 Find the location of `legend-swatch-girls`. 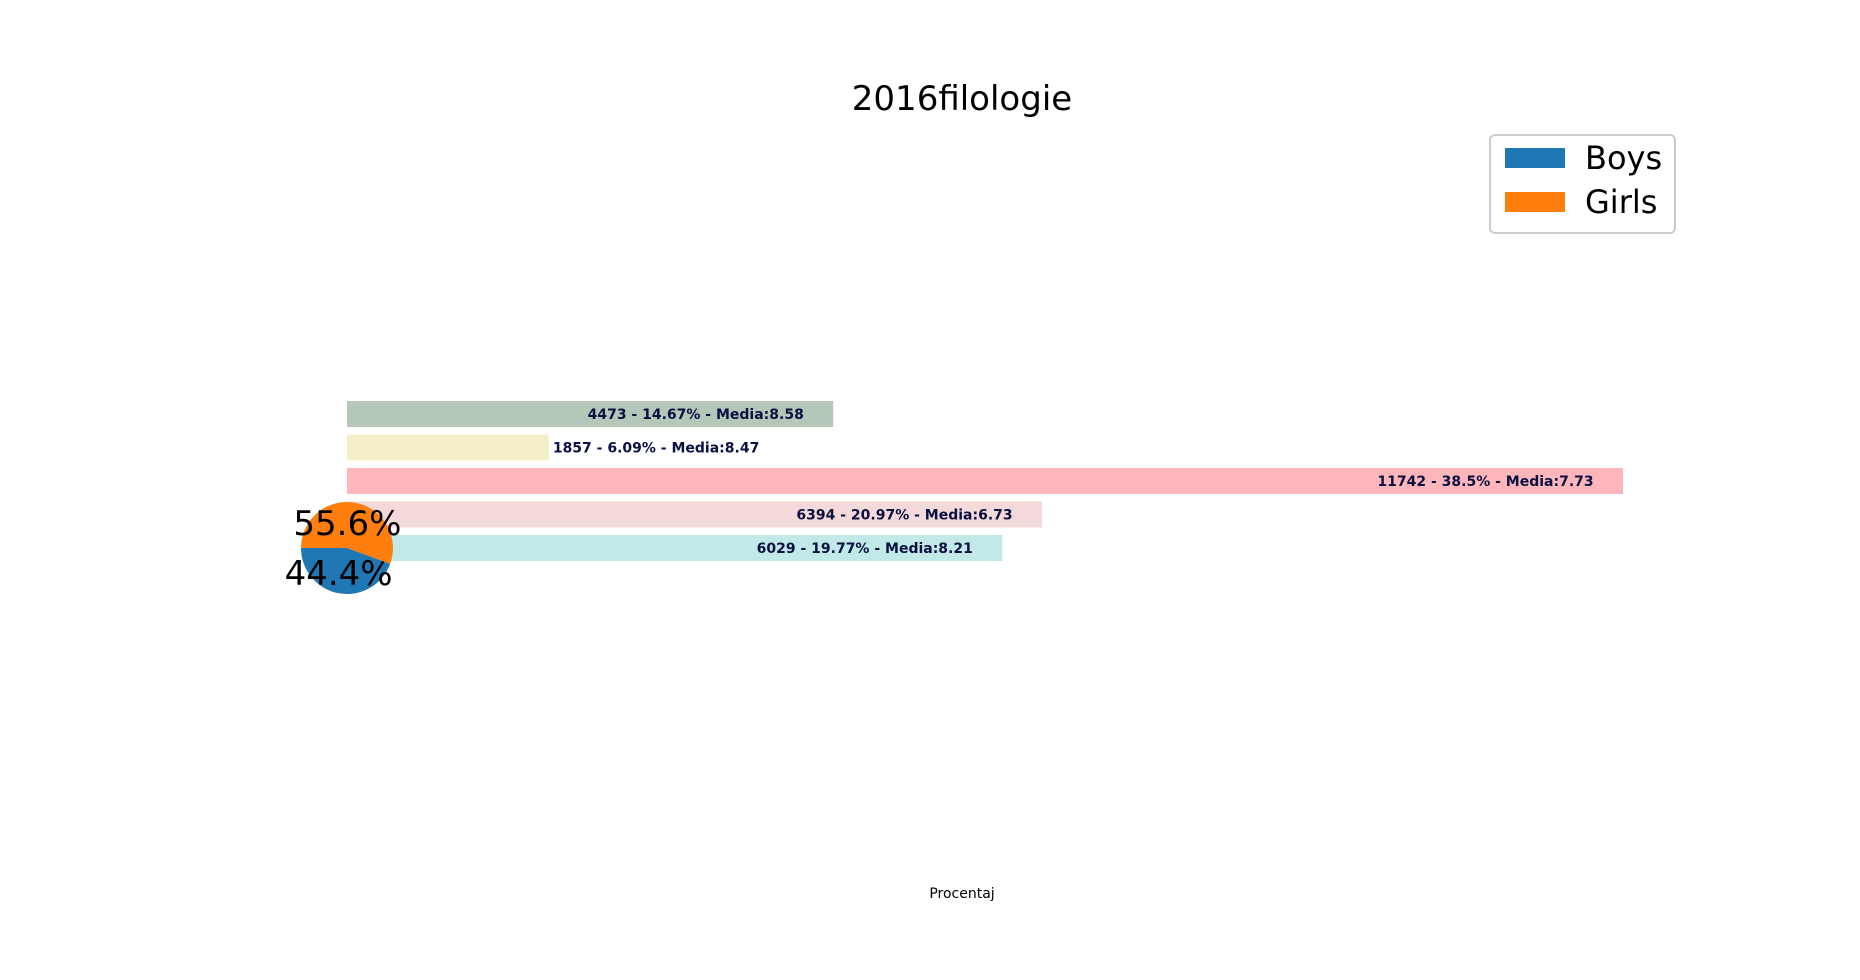

legend-swatch-girls is located at coordinates (1535, 202).